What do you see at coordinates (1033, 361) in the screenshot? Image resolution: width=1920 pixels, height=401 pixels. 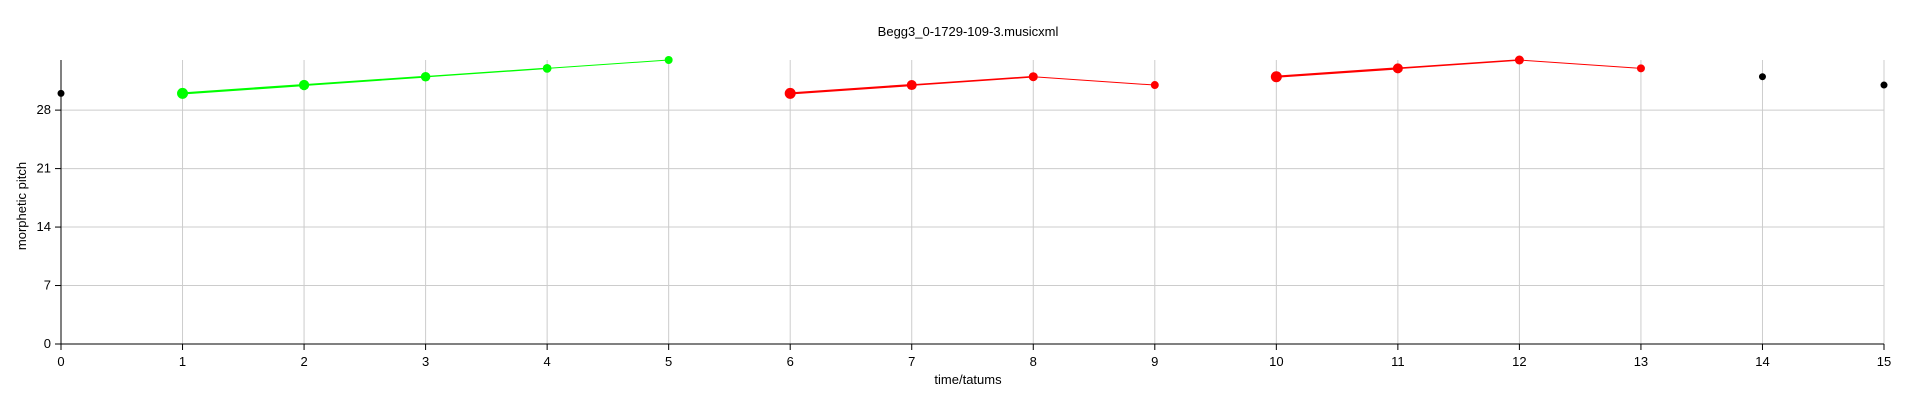 I see `x-tick-label: 8` at bounding box center [1033, 361].